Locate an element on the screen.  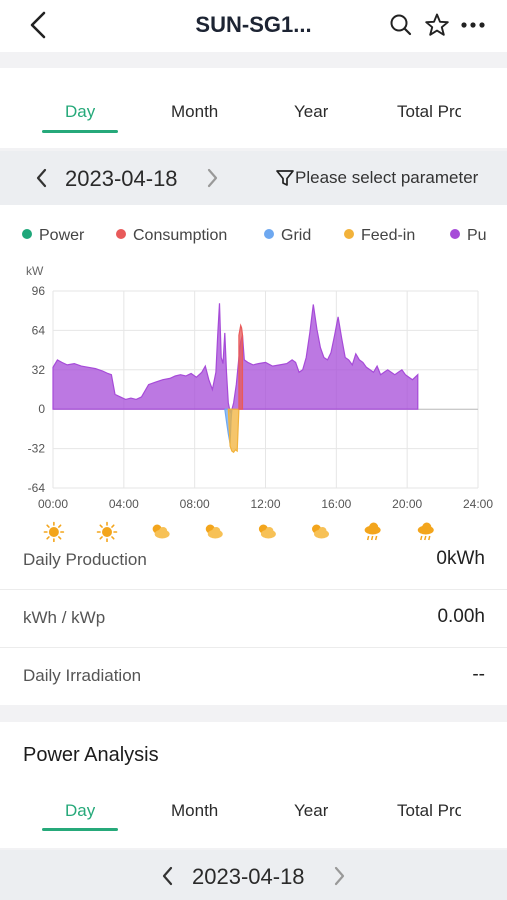
stat-value: 0.00h is located at coordinates (461, 616).